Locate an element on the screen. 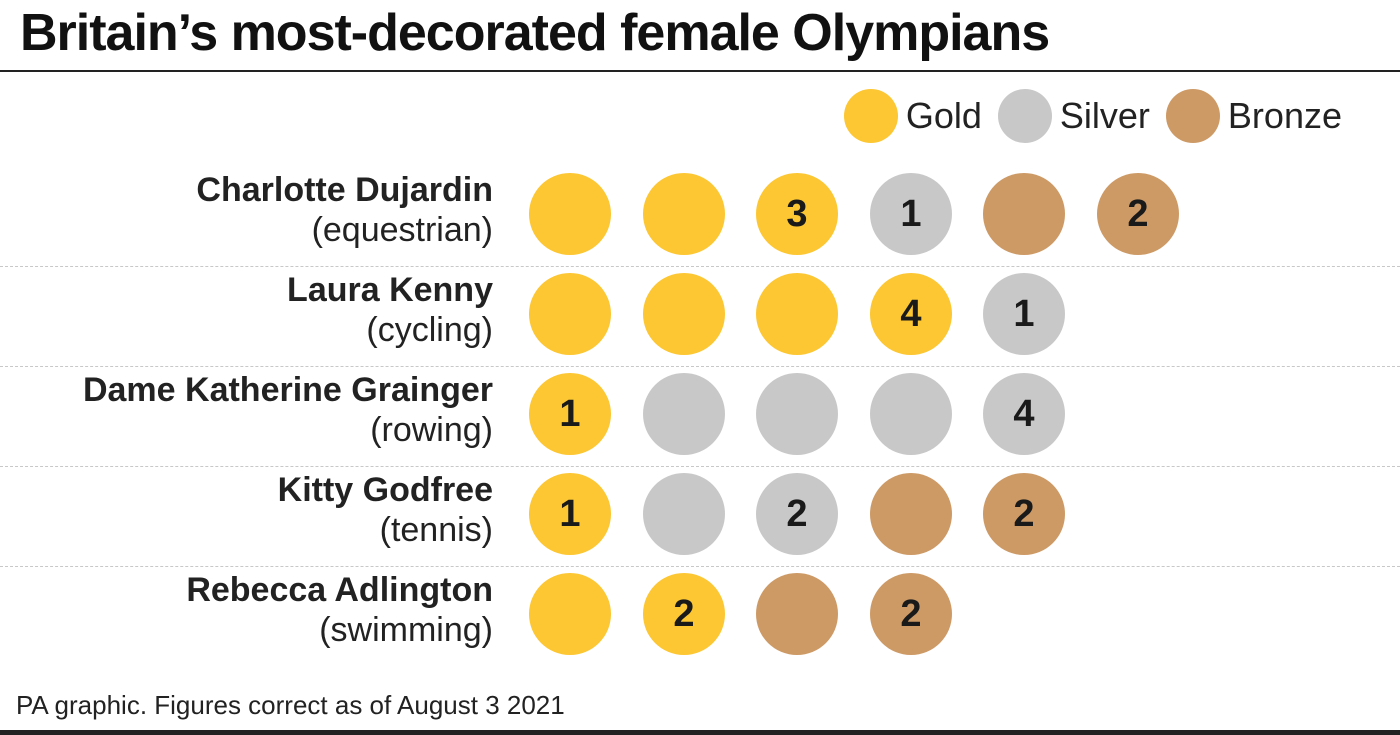 This screenshot has height=735, width=1400. legend: Gold Silver Bronze is located at coordinates (1085, 116).